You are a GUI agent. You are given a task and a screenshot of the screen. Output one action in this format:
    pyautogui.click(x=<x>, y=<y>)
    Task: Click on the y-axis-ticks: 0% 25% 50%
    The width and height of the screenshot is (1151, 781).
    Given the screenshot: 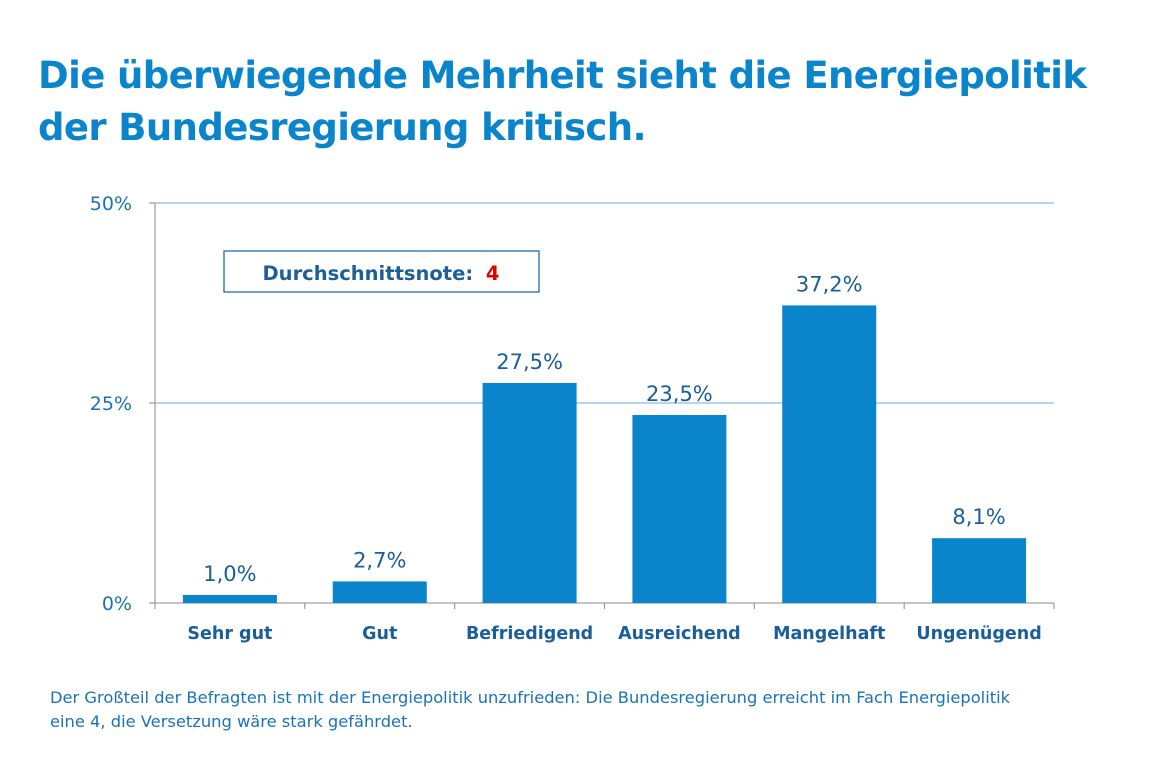 What is the action you would take?
    pyautogui.click(x=122, y=404)
    